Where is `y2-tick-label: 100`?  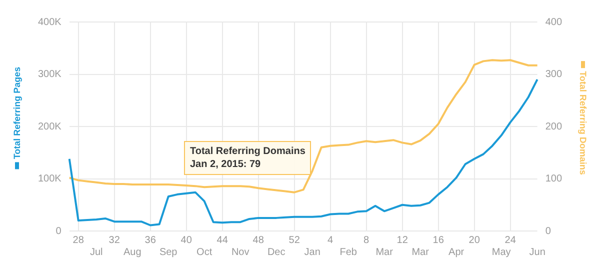 y2-tick-label: 100 is located at coordinates (553, 179).